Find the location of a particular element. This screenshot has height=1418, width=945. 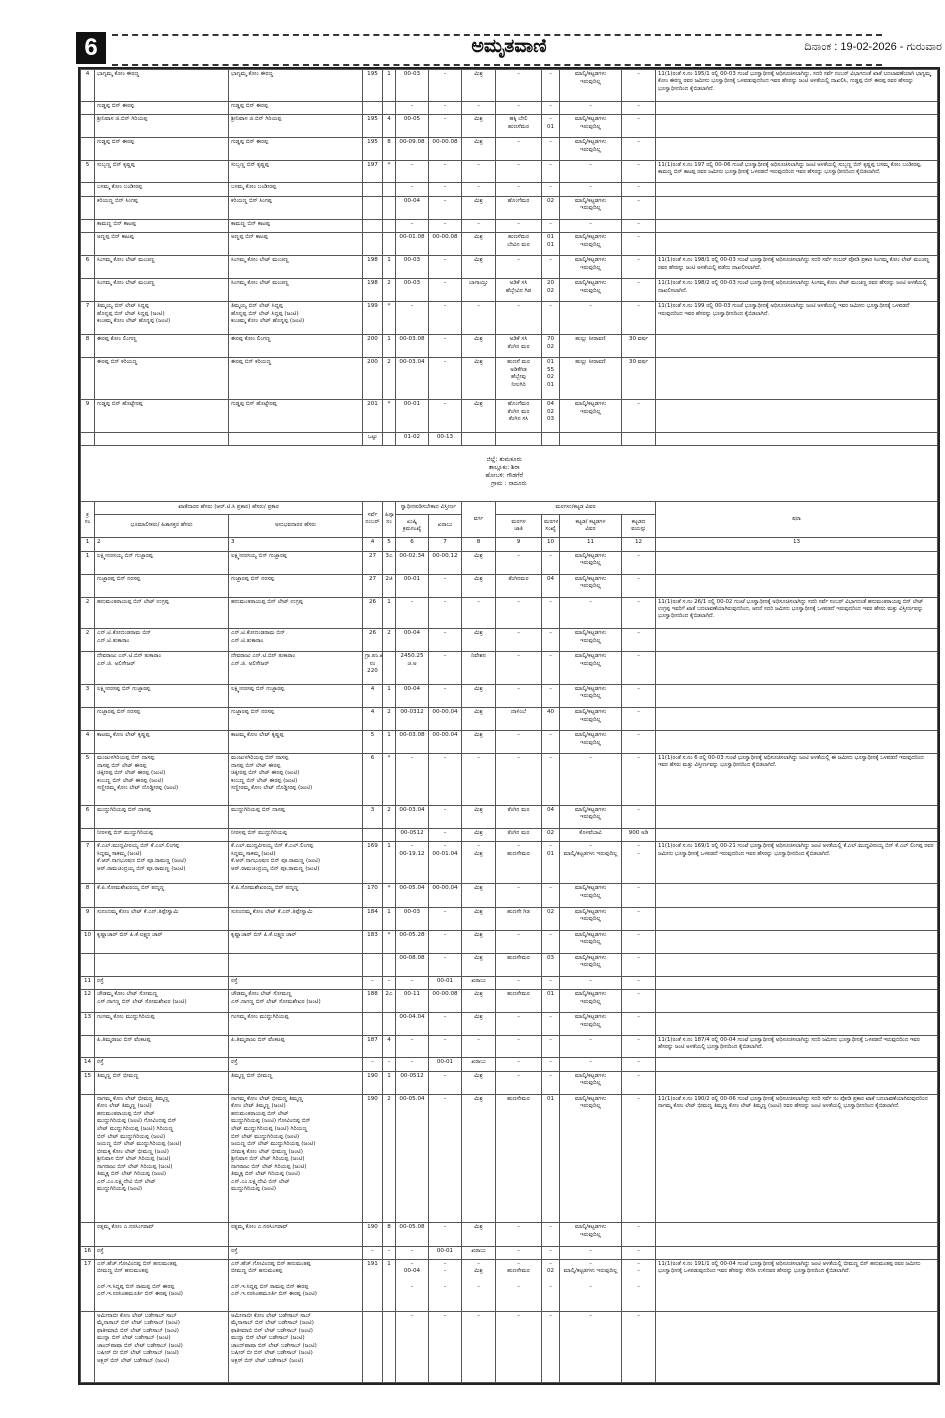

cell-kharab: 00-00.12 is located at coordinates (445, 562).